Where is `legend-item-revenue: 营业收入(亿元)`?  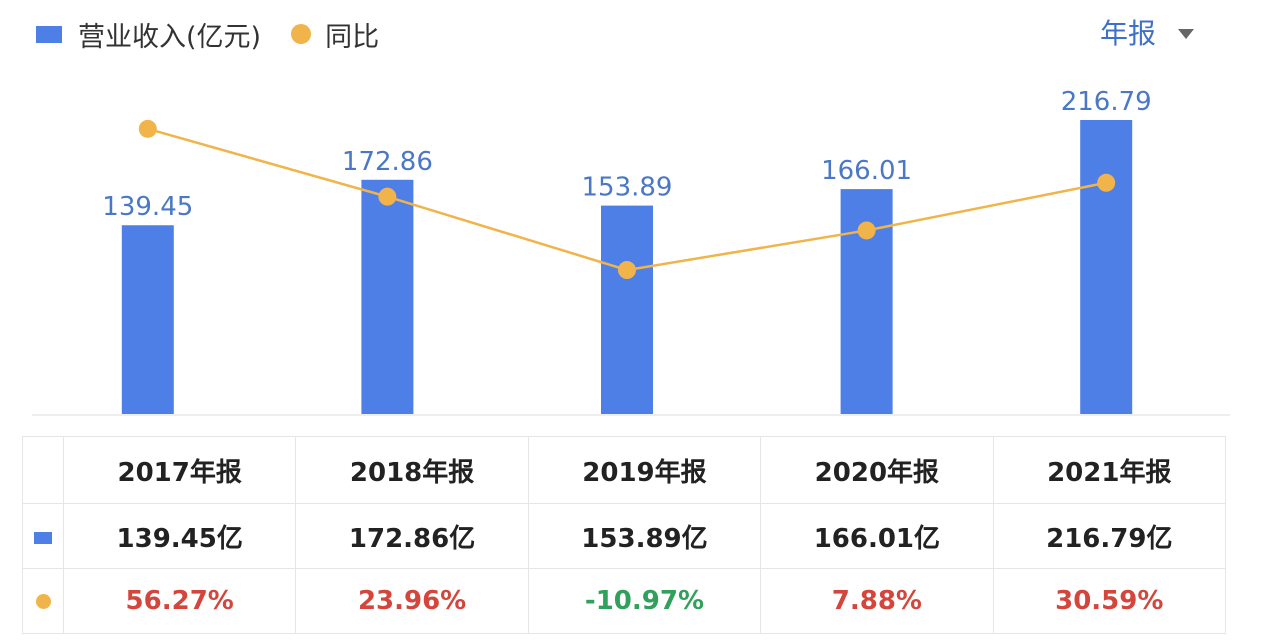
legend-item-revenue: 营业收入(亿元) is located at coordinates (148, 34).